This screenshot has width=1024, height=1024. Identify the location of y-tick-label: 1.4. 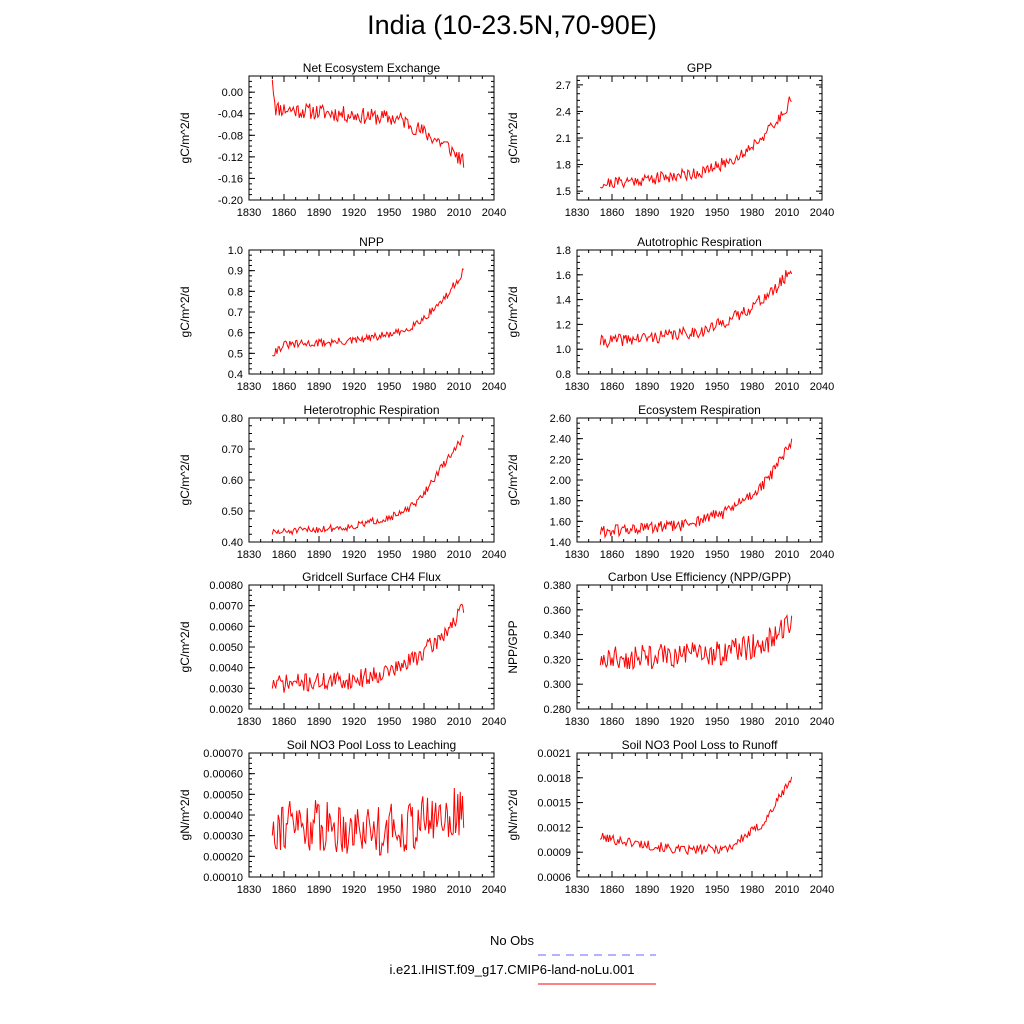
(563, 301).